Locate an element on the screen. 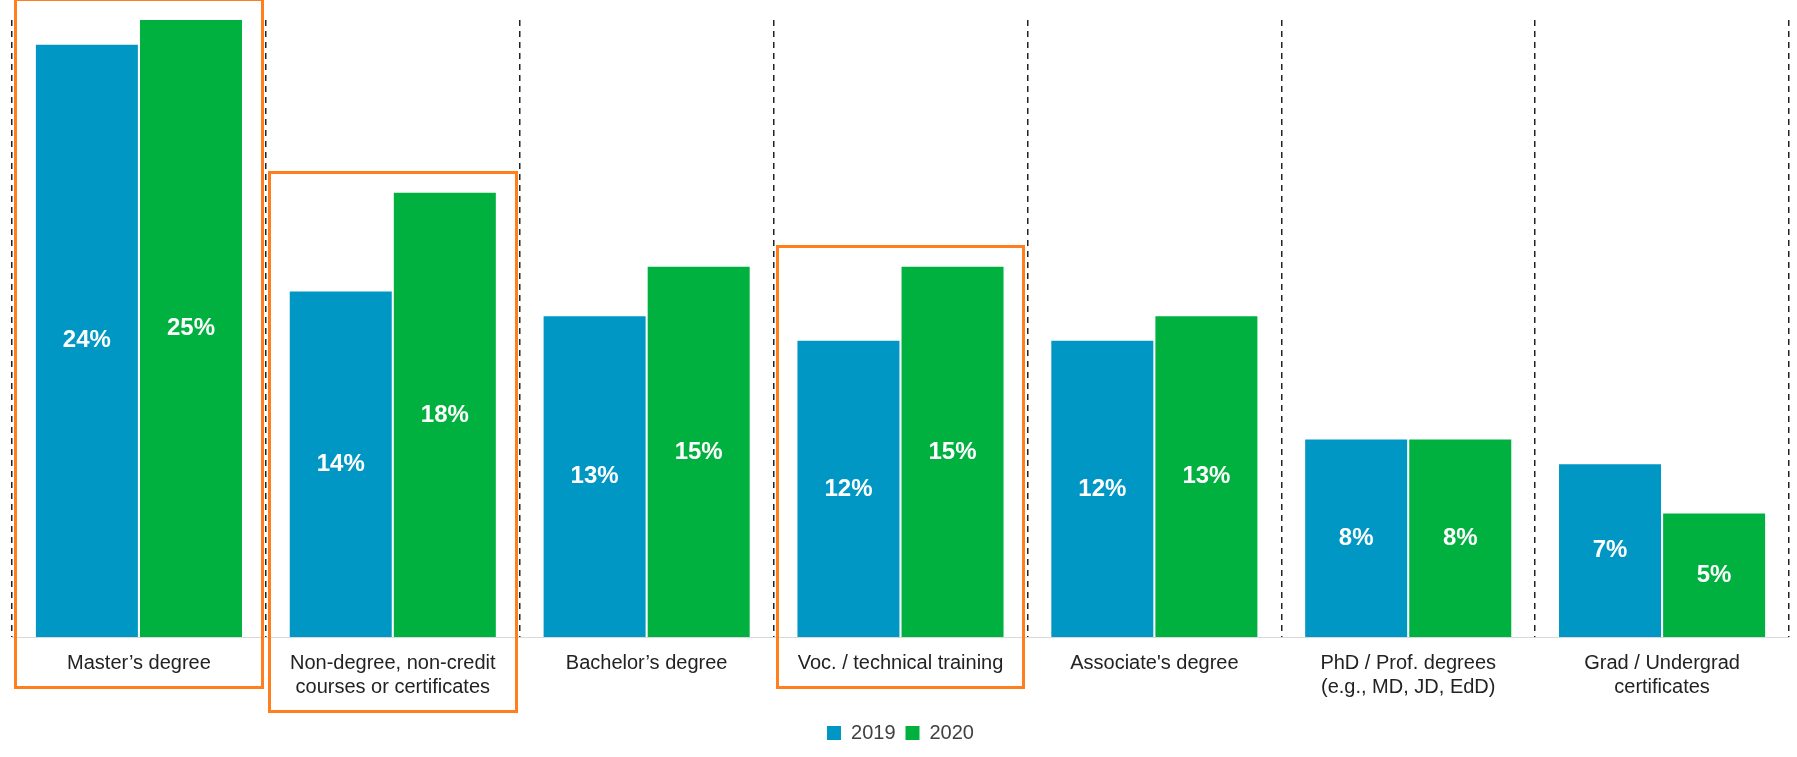 This screenshot has height=757, width=1797. x-tick-label: Master’s degree is located at coordinates (139, 661).